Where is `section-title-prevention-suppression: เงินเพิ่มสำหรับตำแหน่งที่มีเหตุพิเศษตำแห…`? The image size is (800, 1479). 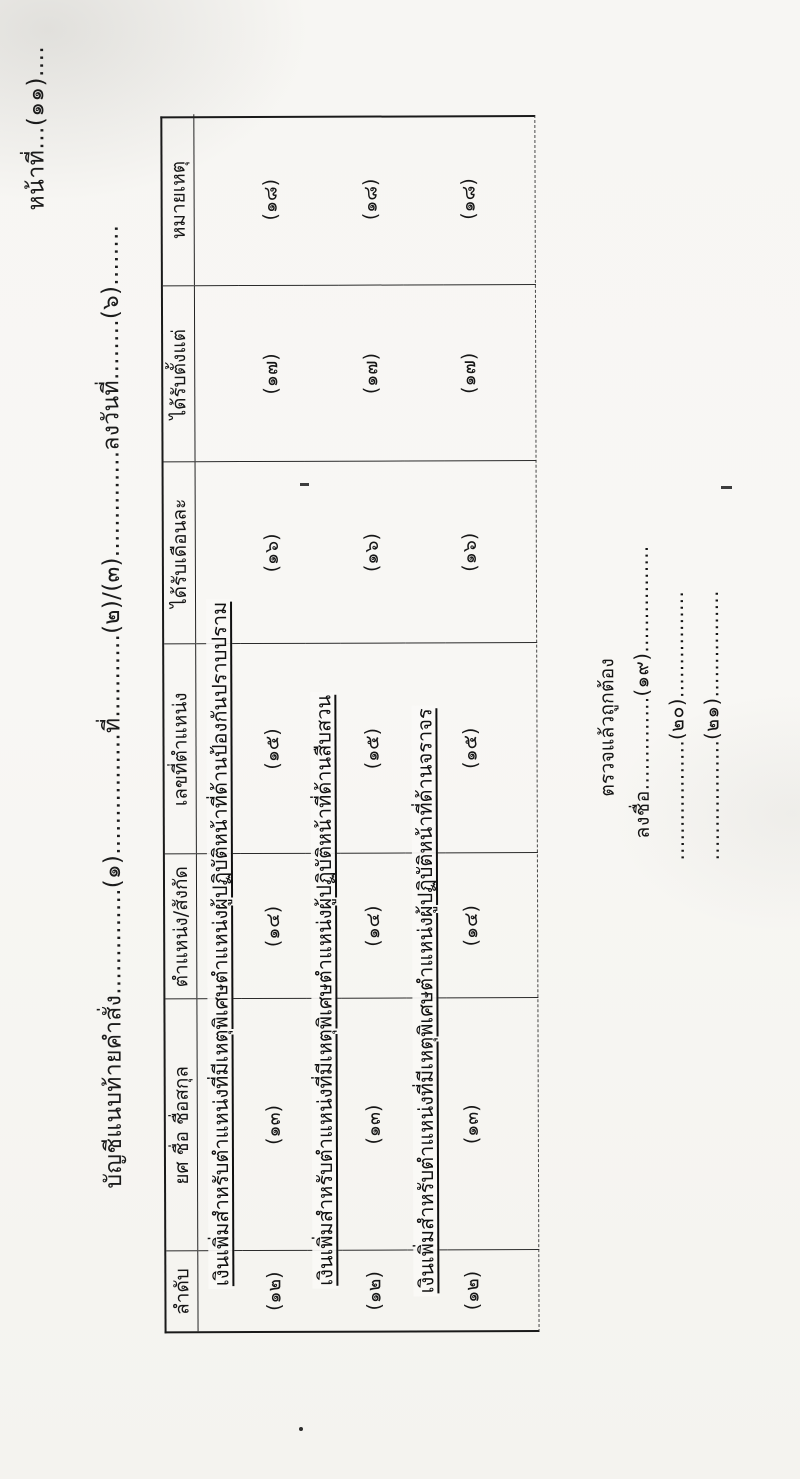 section-title-prevention-suppression: เงินเพิ่มสำหรับตำแหน่งที่มีเหตุพิเศษตำแห… is located at coordinates (219, 943).